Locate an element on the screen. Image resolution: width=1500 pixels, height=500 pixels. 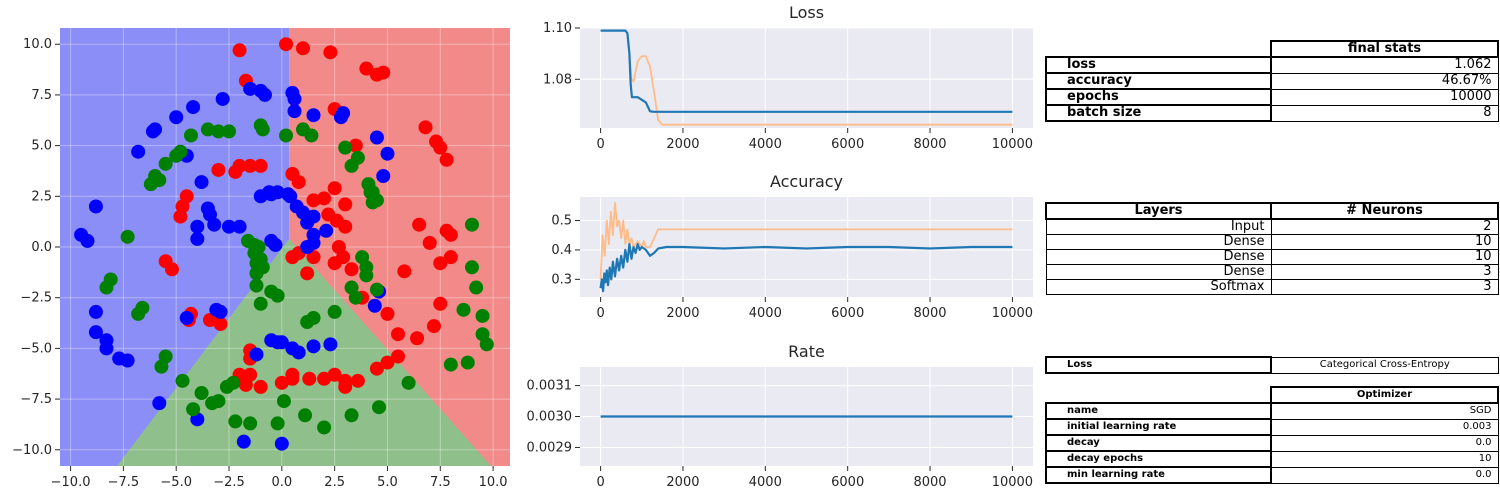
stat-label: epochs is located at coordinates (1158, 97).